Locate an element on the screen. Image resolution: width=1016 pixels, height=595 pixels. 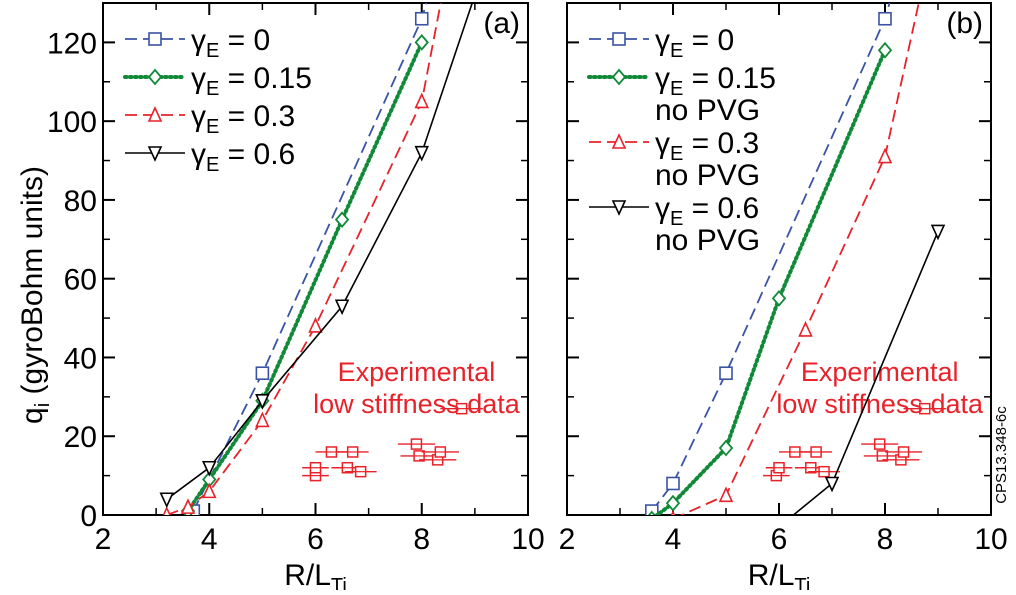
y-axis-label-rest: (gyroBohm units) is located at coordinates (32, 284).